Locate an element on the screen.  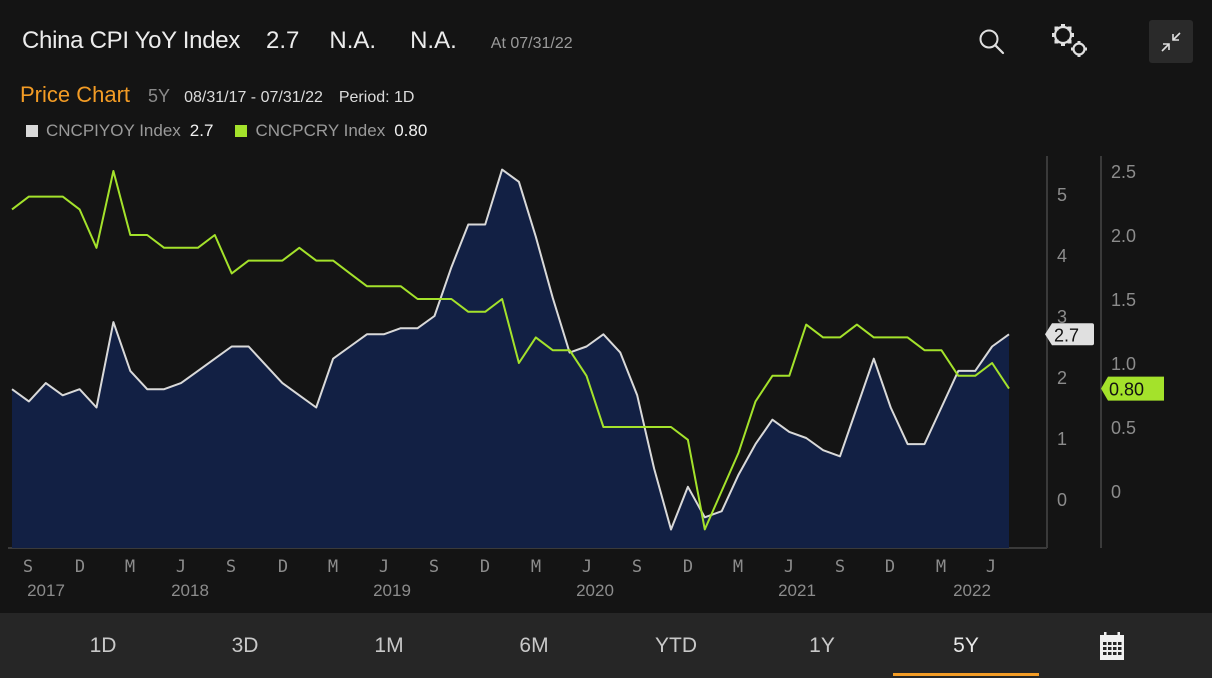
tab-label: 6M is located at coordinates (534, 645).